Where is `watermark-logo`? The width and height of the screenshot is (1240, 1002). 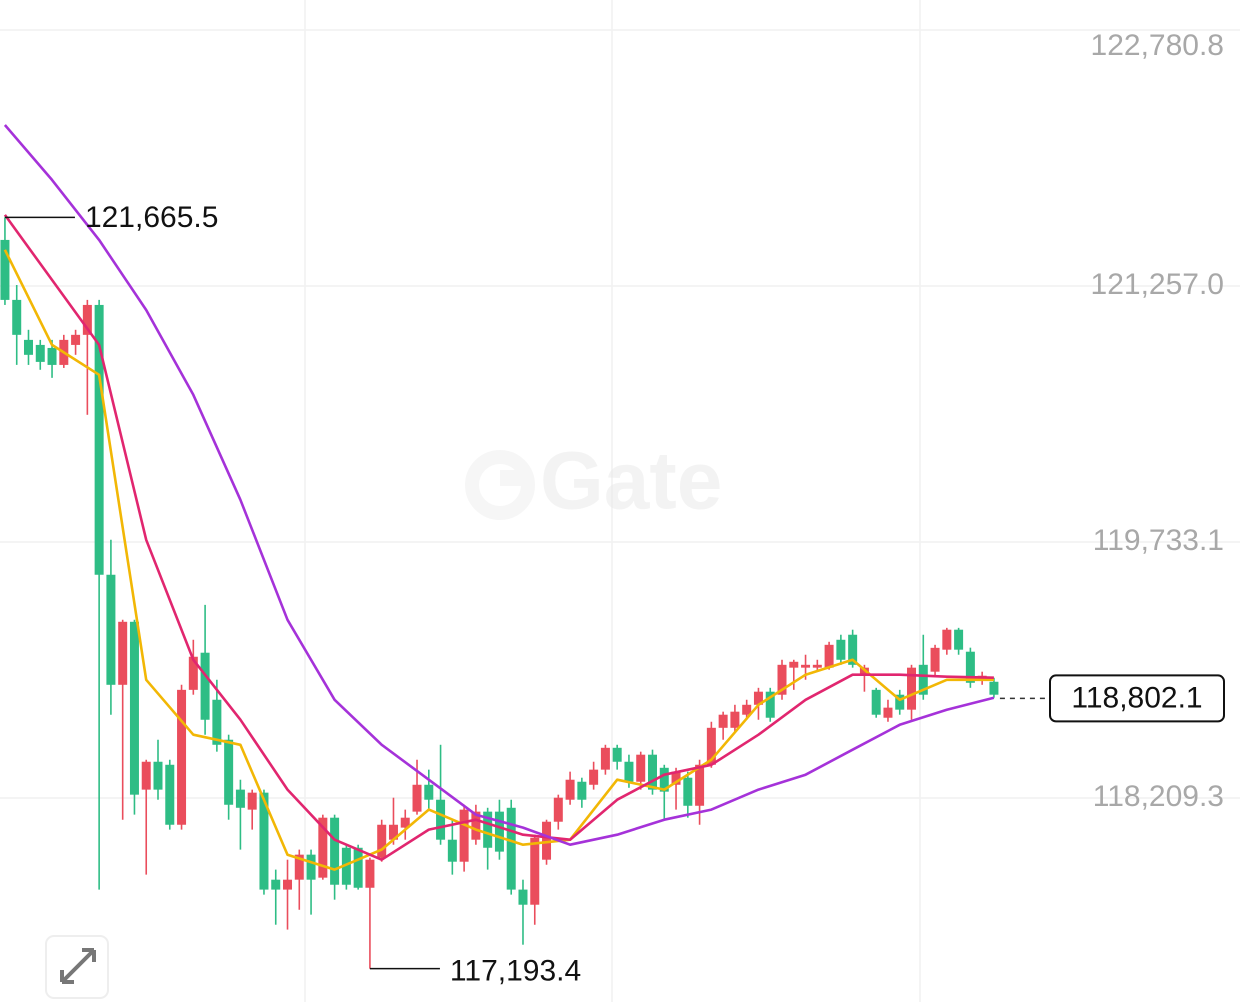 watermark-logo is located at coordinates (515, 478).